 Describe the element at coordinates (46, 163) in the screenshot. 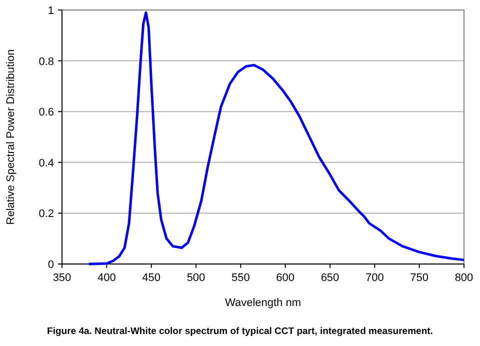

I see `y-tick-label: 0.4` at that location.